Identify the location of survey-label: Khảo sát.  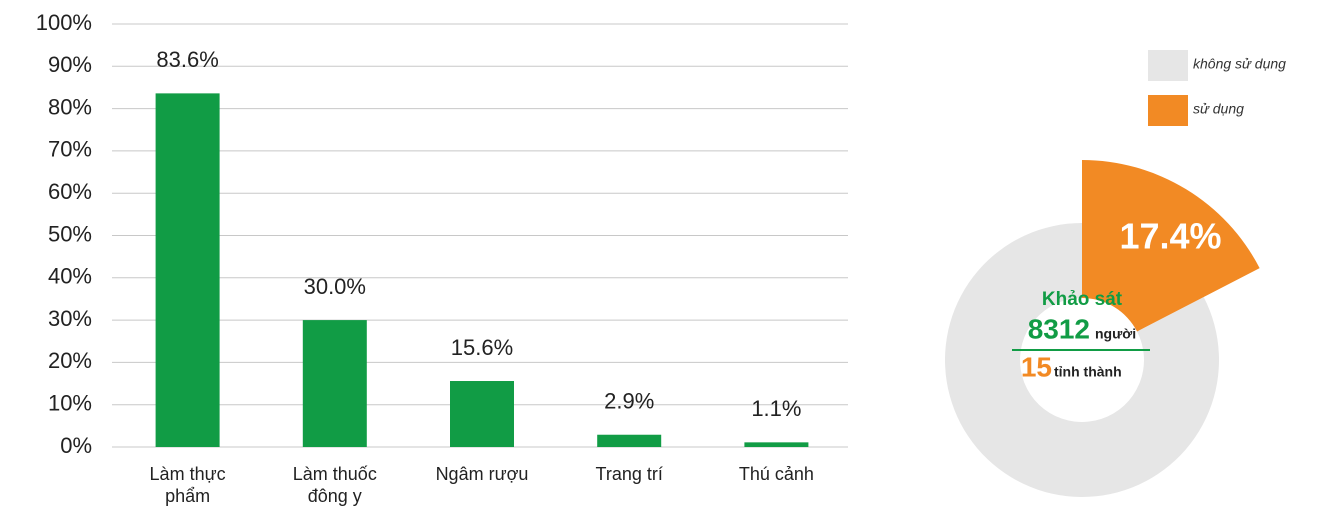
(1082, 299).